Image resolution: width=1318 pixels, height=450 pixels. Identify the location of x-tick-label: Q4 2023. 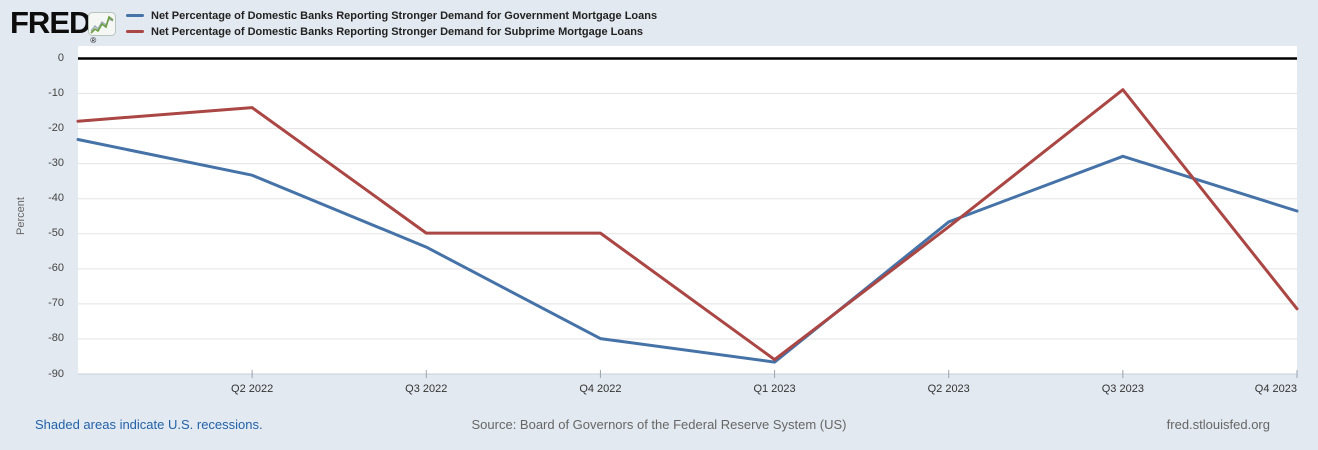
(1275, 389).